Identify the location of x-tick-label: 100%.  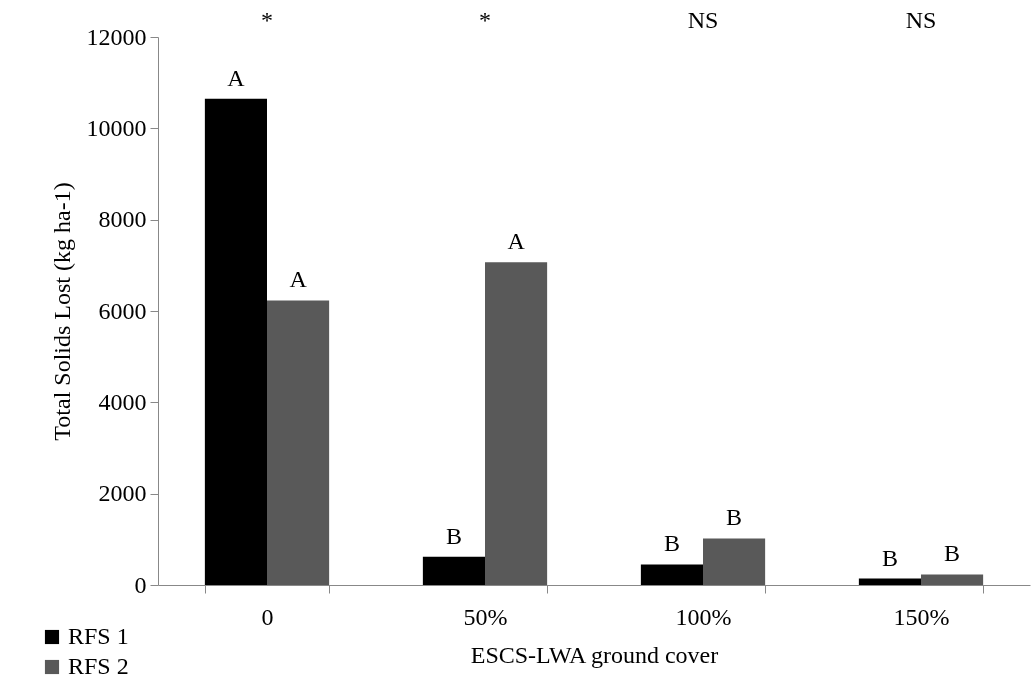
(703, 616).